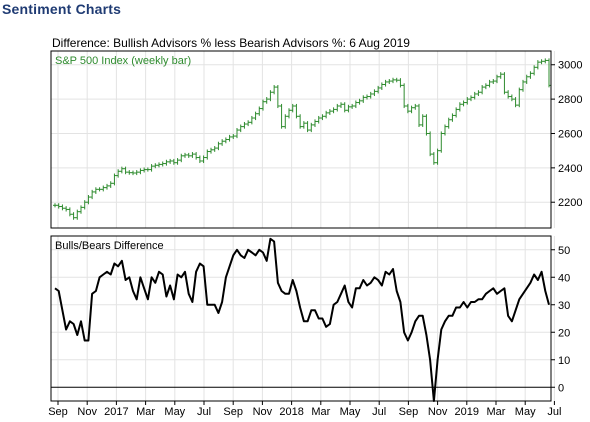  What do you see at coordinates (570, 66) in the screenshot?
I see `y-tick-label: 3000` at bounding box center [570, 66].